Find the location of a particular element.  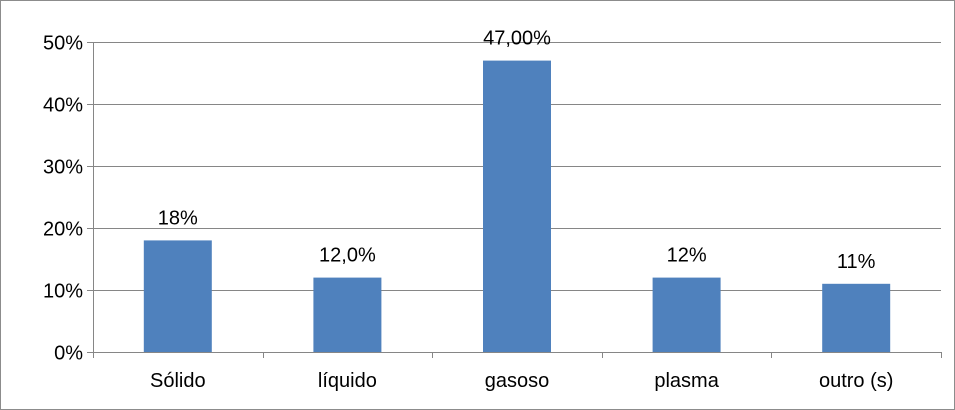

x-tick-label: outro (s) is located at coordinates (856, 381).